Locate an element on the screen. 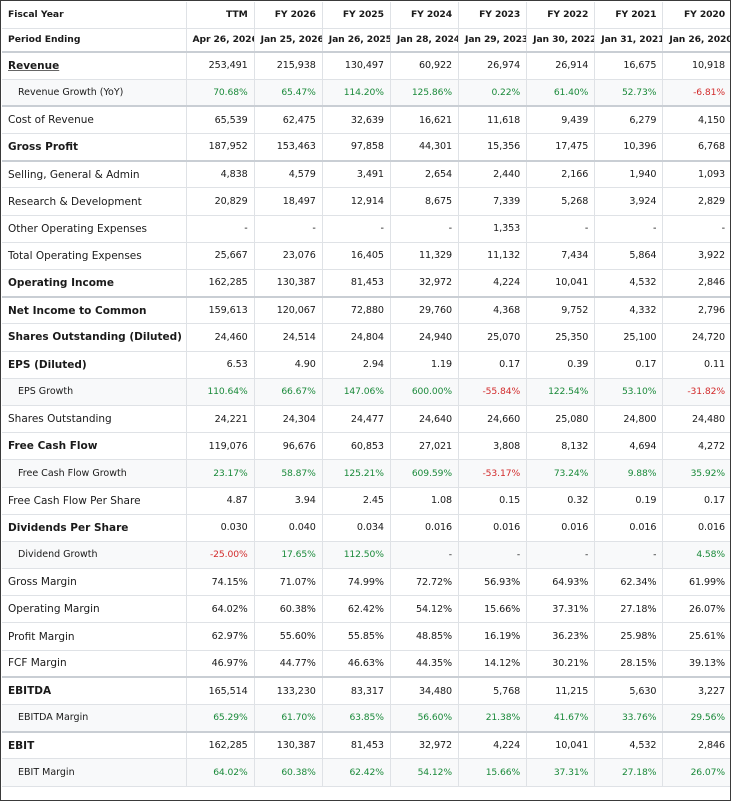 The width and height of the screenshot is (731, 801). table-cell: -55.84% is located at coordinates (493, 392).